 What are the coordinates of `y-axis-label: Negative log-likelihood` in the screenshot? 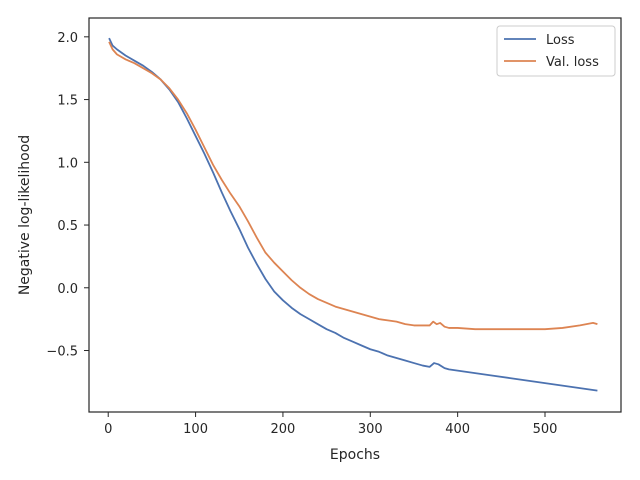 It's located at (25, 215).